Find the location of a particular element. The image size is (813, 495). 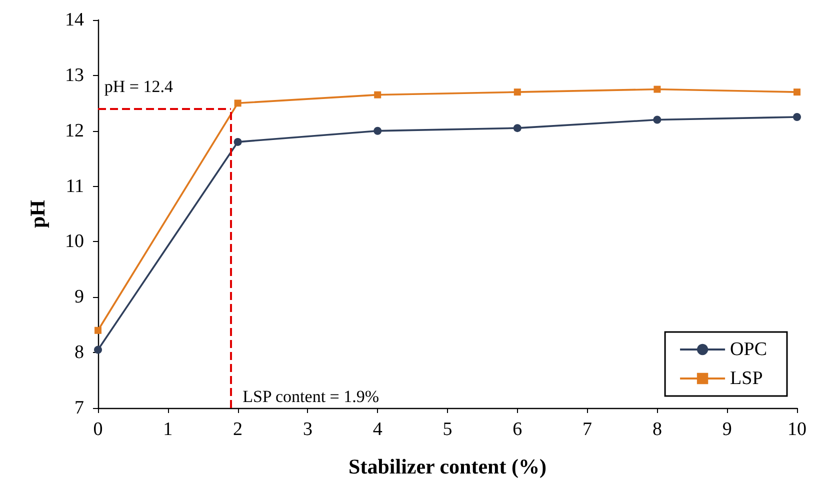

ref-line-label: LSP content = 1.9% is located at coordinates (311, 396).